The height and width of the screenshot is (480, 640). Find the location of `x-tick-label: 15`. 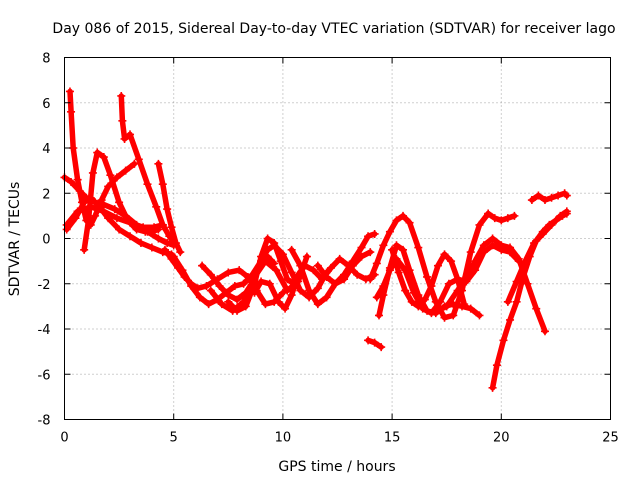

x-tick-label: 15 is located at coordinates (392, 438).